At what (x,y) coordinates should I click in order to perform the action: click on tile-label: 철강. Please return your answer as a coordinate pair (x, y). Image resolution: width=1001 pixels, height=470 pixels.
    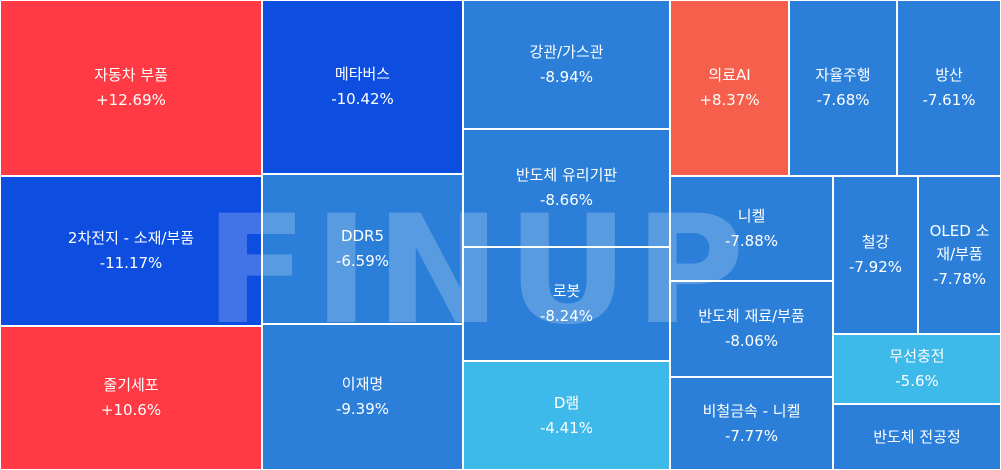
    Looking at the image, I should click on (875, 242).